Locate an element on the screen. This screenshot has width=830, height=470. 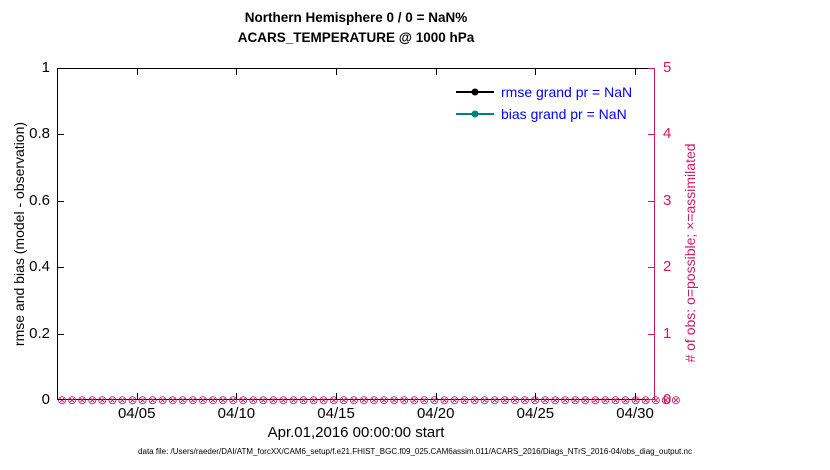
right-tick-label: 2 is located at coordinates (667, 267).